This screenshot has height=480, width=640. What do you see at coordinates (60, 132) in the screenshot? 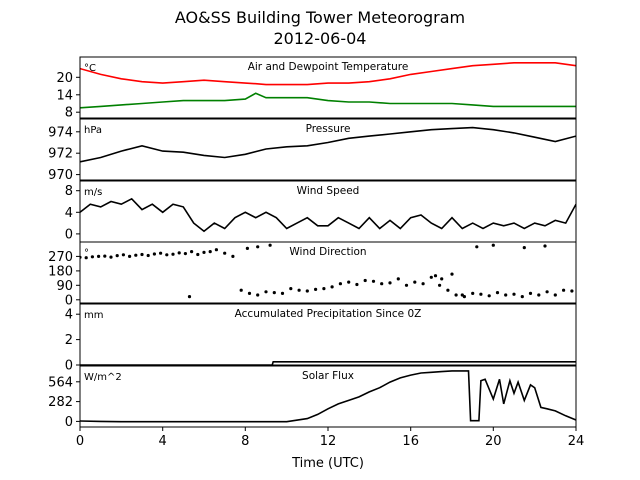
I see `y-tick-label: 974` at bounding box center [60, 132].